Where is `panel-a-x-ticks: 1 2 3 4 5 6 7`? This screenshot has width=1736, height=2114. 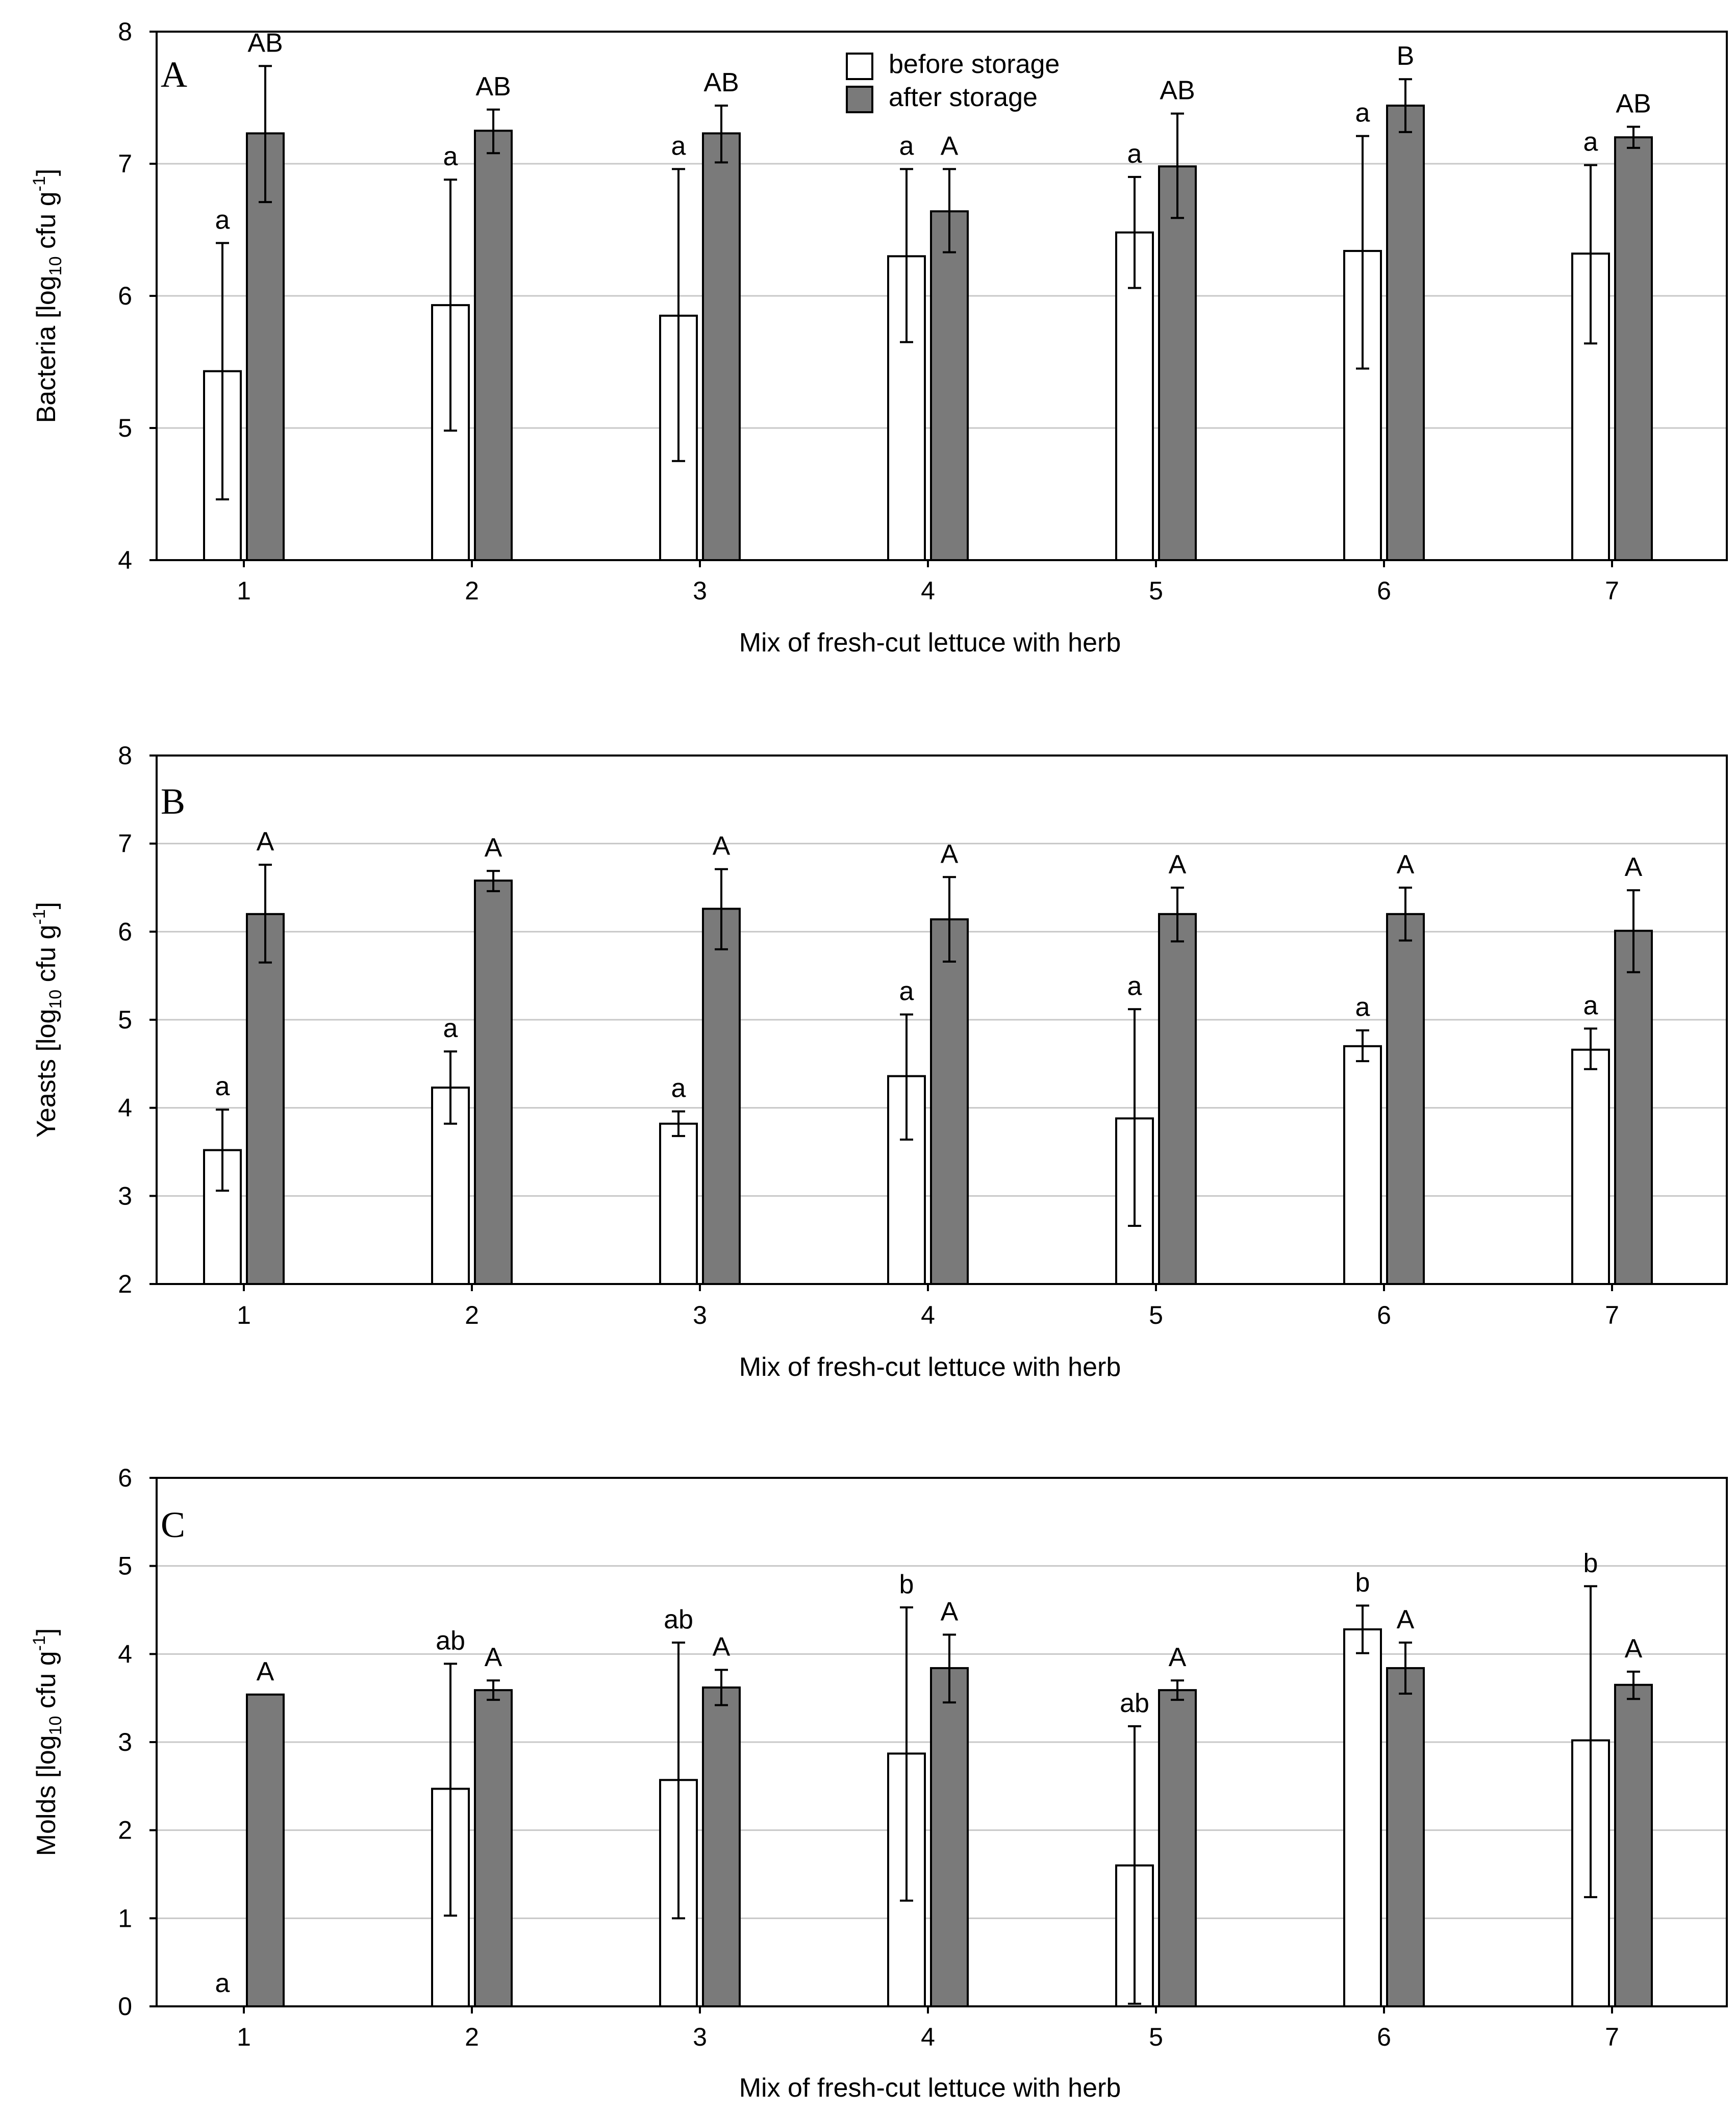
panel-a-x-ticks: 1 2 3 4 5 6 7 is located at coordinates (928, 582).